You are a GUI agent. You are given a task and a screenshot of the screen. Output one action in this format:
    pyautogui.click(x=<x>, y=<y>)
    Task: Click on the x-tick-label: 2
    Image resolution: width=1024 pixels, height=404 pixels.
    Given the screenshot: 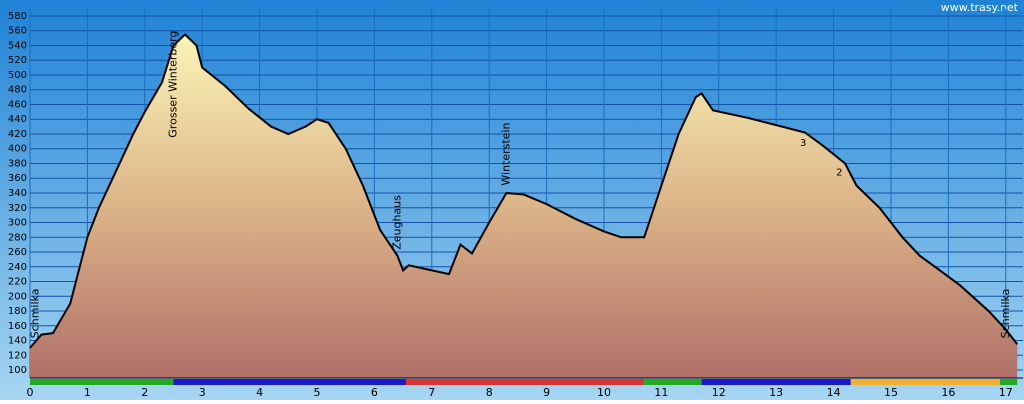 What is the action you would take?
    pyautogui.click(x=144, y=392)
    